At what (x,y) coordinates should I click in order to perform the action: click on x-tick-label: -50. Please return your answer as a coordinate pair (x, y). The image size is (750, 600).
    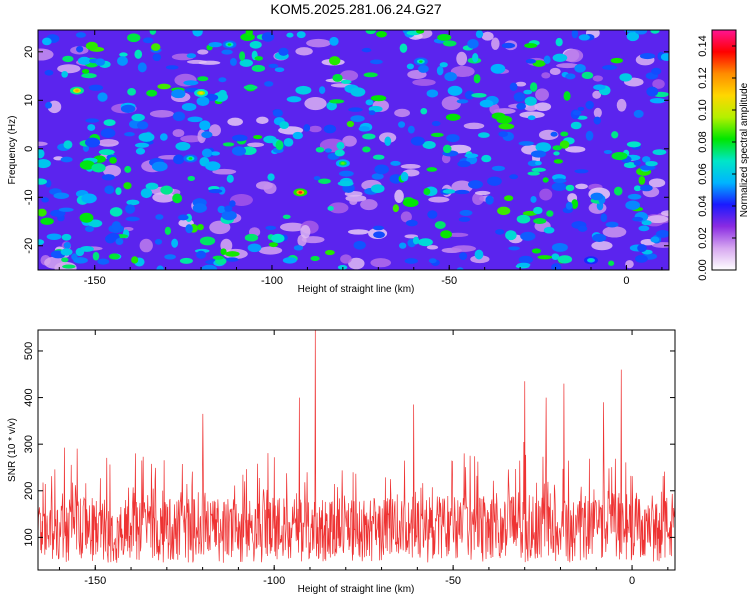
    Looking at the image, I should click on (449, 281).